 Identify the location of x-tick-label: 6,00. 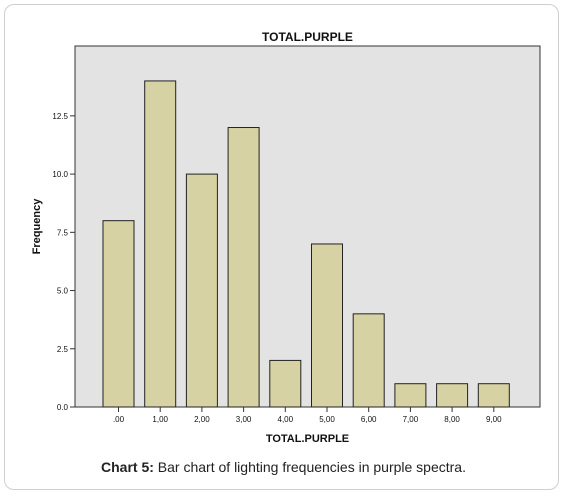
(369, 419).